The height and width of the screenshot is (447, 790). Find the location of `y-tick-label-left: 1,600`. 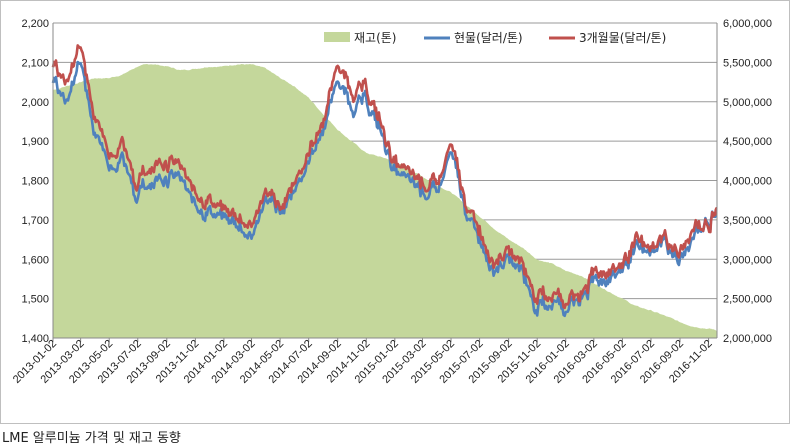

y-tick-label-left: 1,600 is located at coordinates (35, 260).